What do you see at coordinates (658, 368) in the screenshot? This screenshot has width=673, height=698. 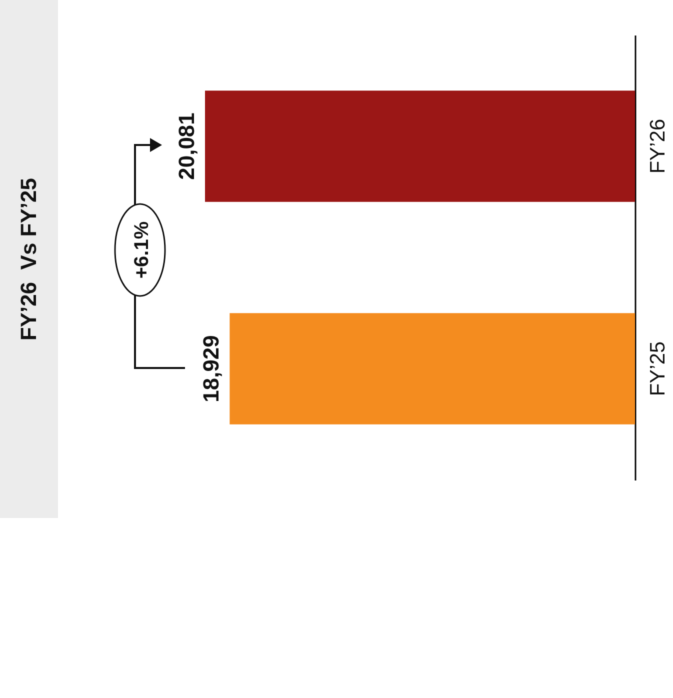 I see `y-tick-label: FY’25` at bounding box center [658, 368].